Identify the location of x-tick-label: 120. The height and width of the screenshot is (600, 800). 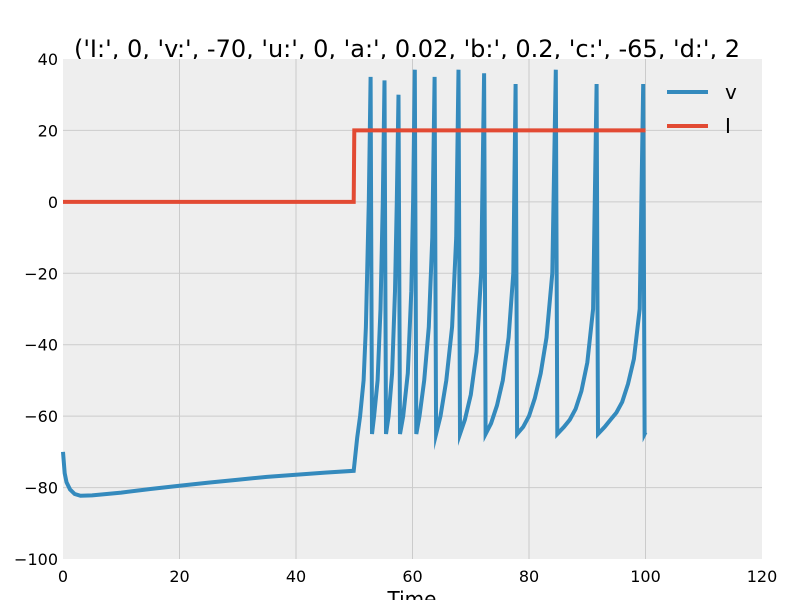
(762, 576).